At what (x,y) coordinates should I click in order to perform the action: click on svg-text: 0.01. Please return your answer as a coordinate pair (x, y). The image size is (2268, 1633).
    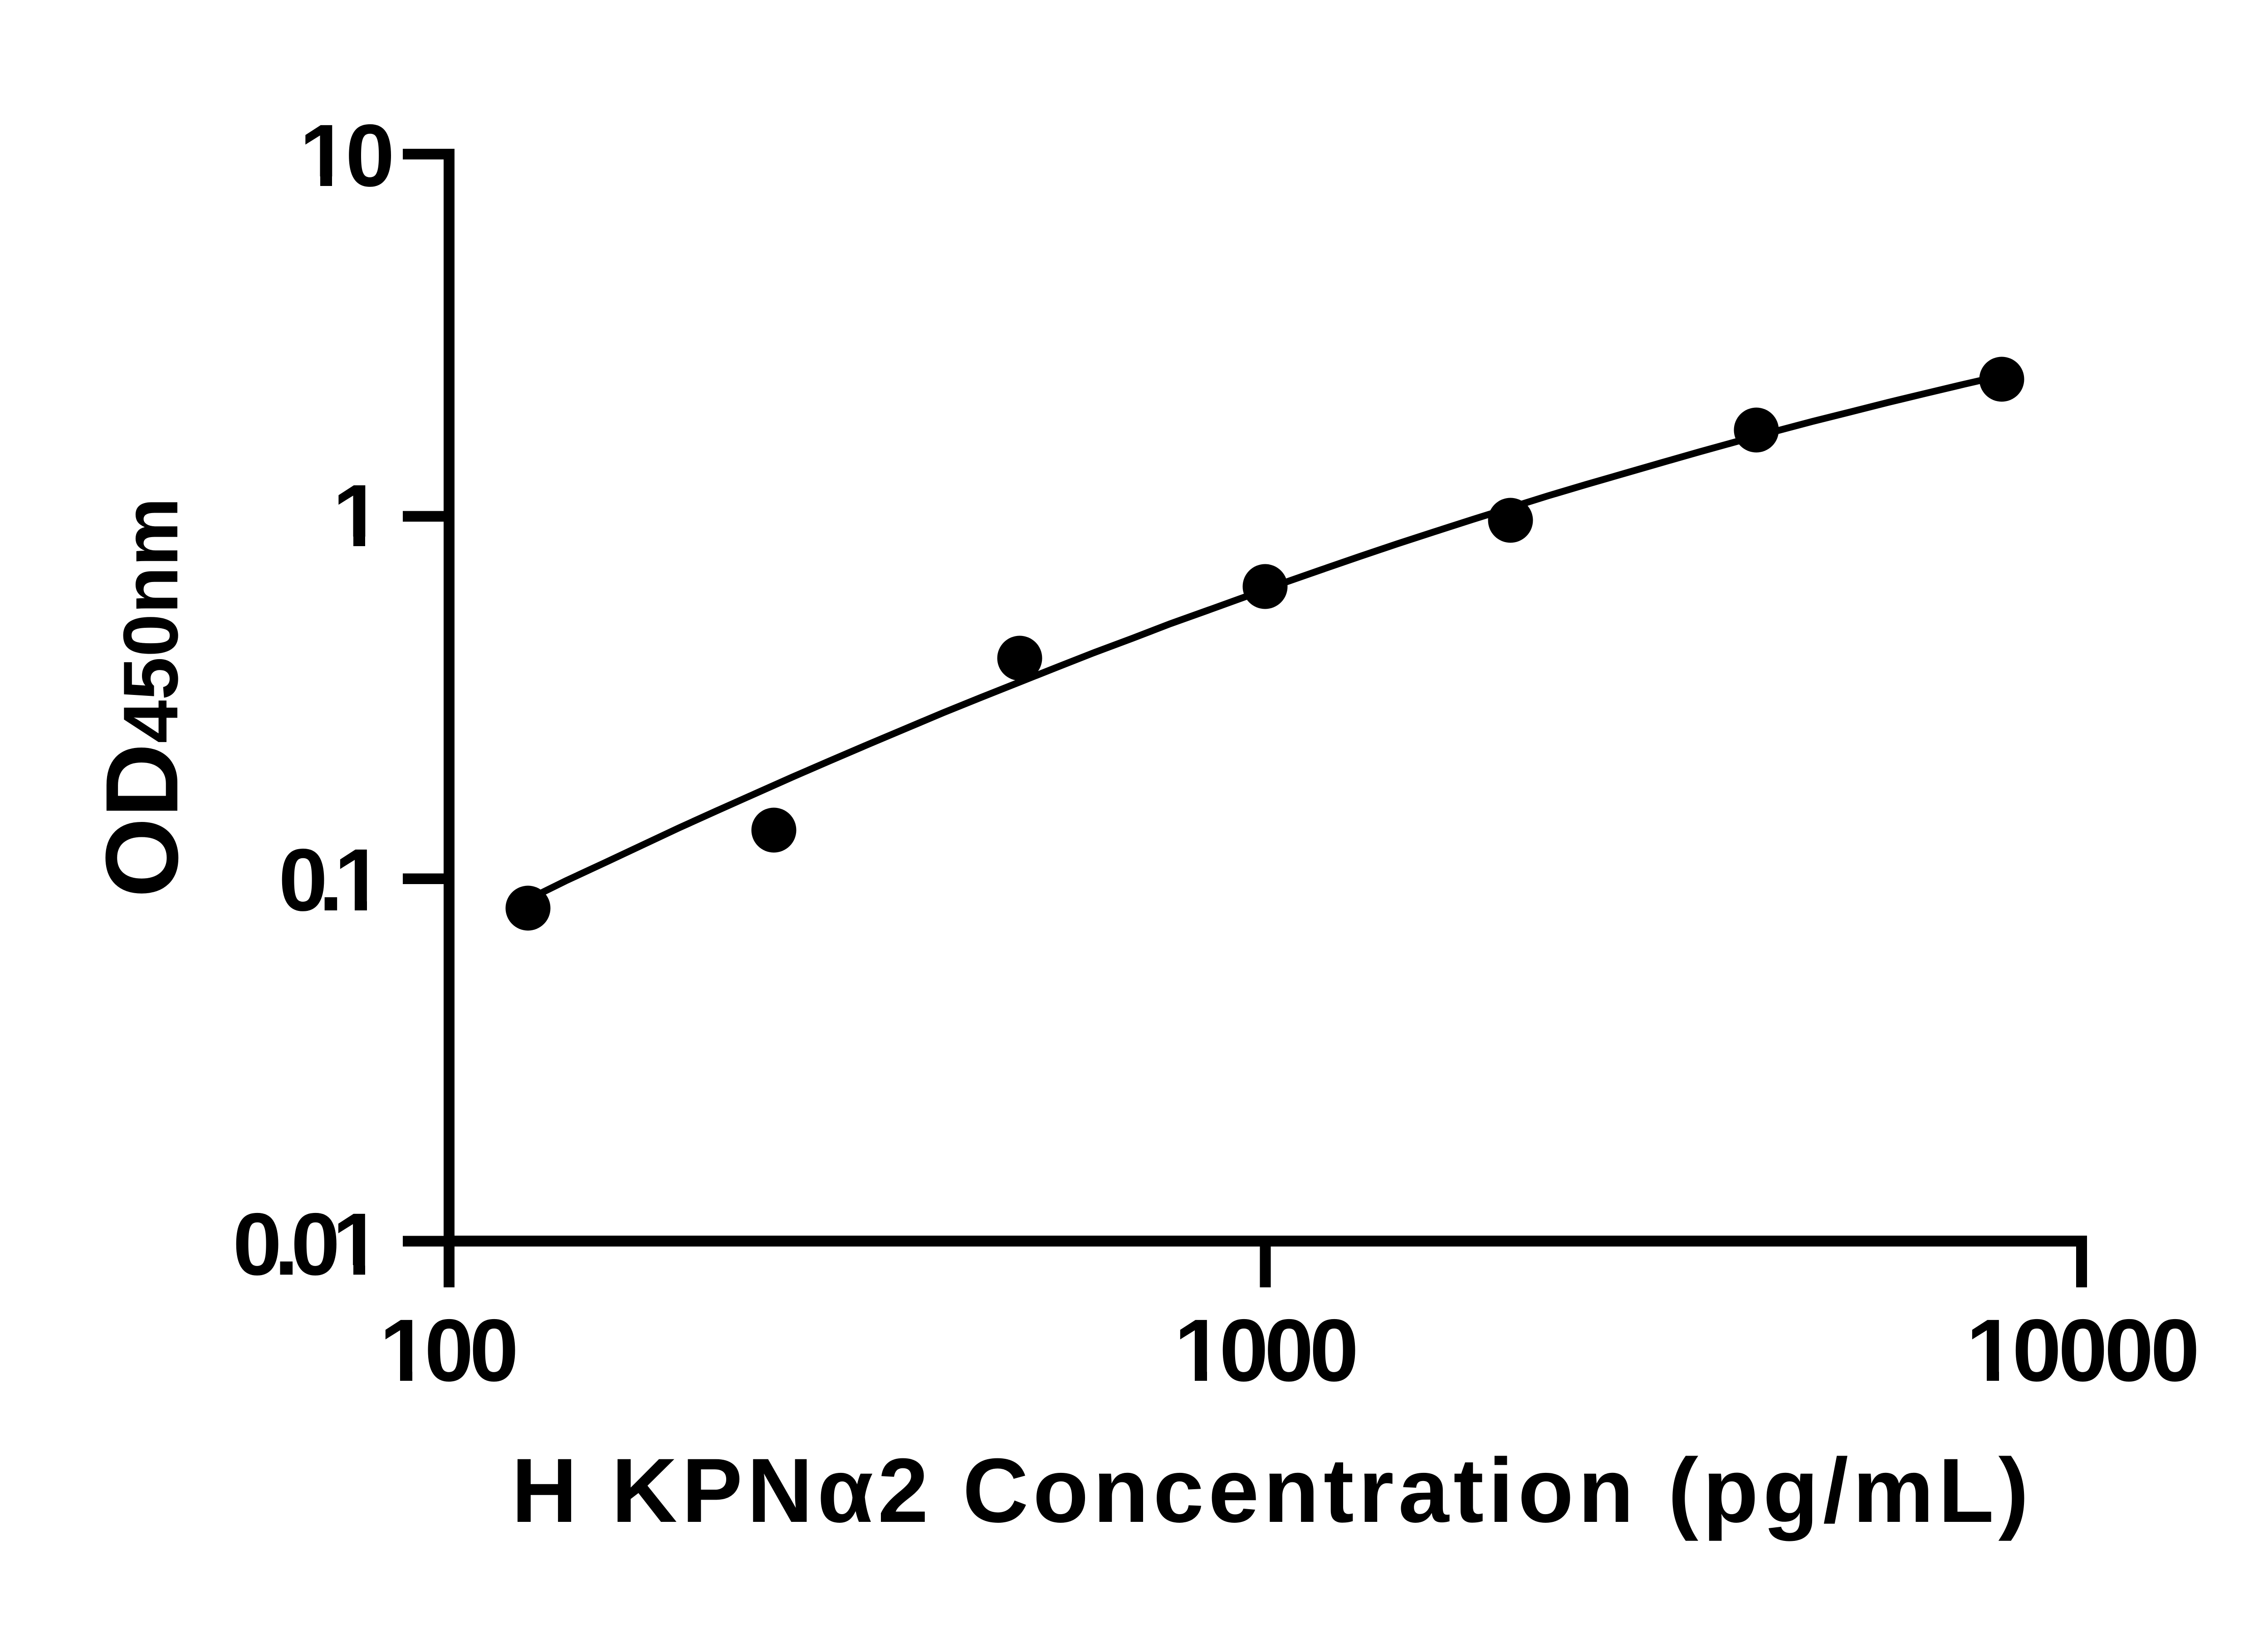
    Looking at the image, I should click on (307, 1244).